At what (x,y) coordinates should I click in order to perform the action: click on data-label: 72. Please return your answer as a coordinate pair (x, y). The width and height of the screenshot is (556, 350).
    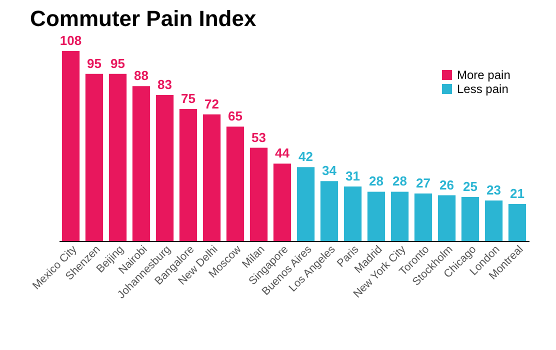
    Looking at the image, I should click on (211, 104).